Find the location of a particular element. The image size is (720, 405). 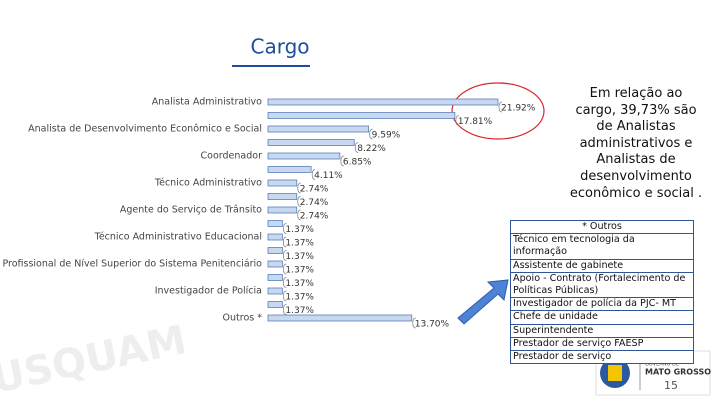

logo-line2: MATO GROSSO is located at coordinates (678, 372).